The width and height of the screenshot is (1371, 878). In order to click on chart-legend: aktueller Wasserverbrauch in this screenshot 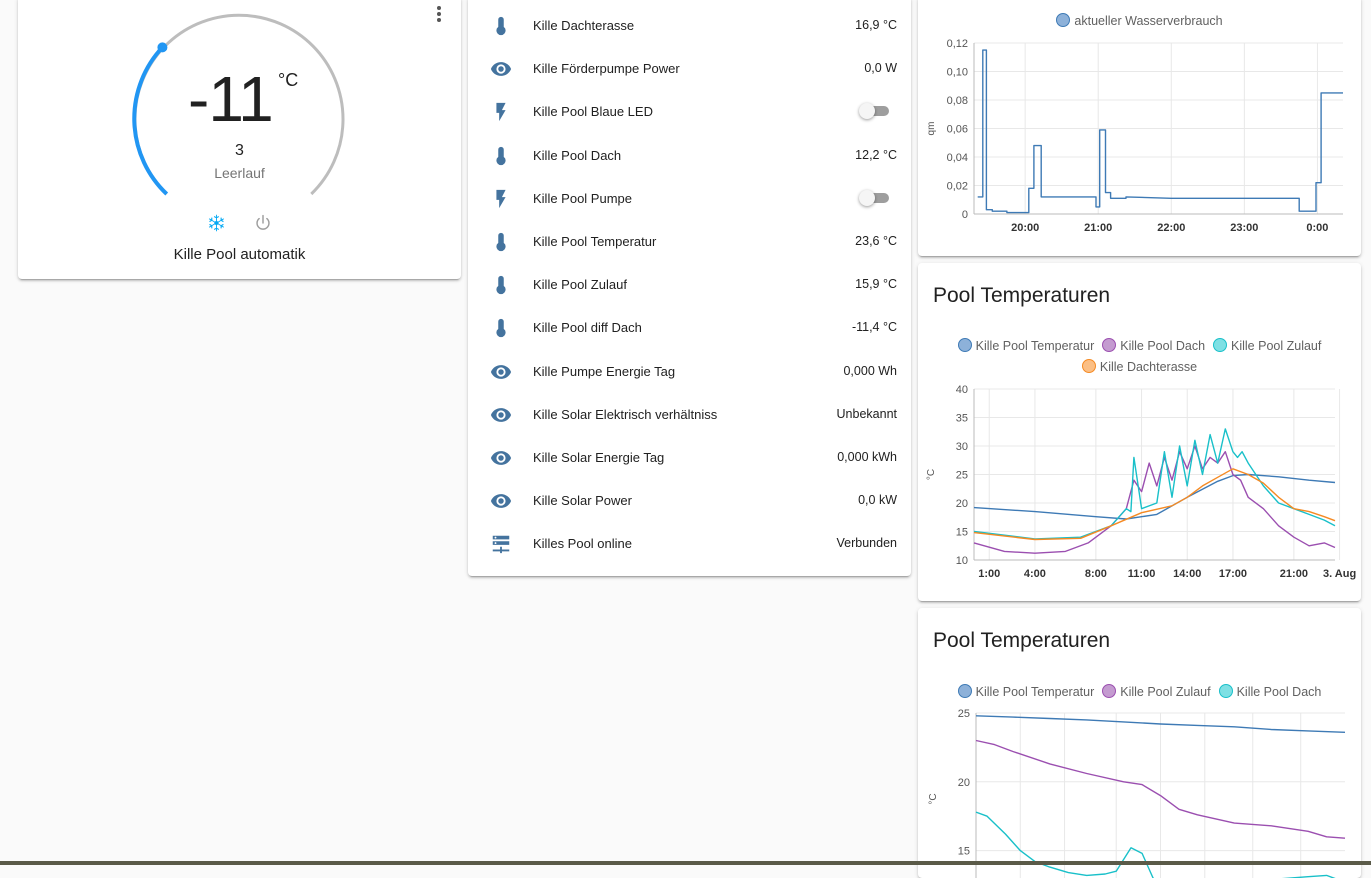, I will do `click(1139, 21)`.